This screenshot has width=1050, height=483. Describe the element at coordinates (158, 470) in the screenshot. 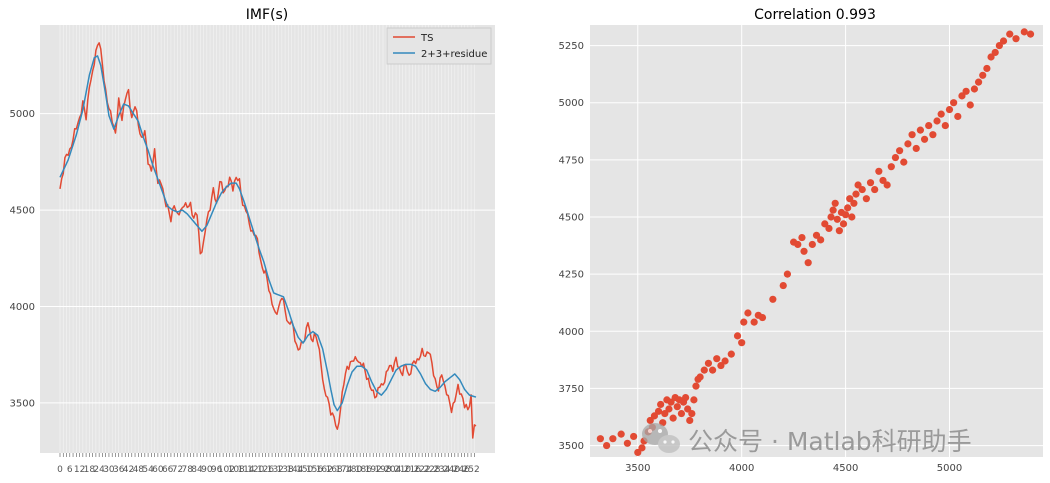

I see `left-x-tick-label: 60` at that location.